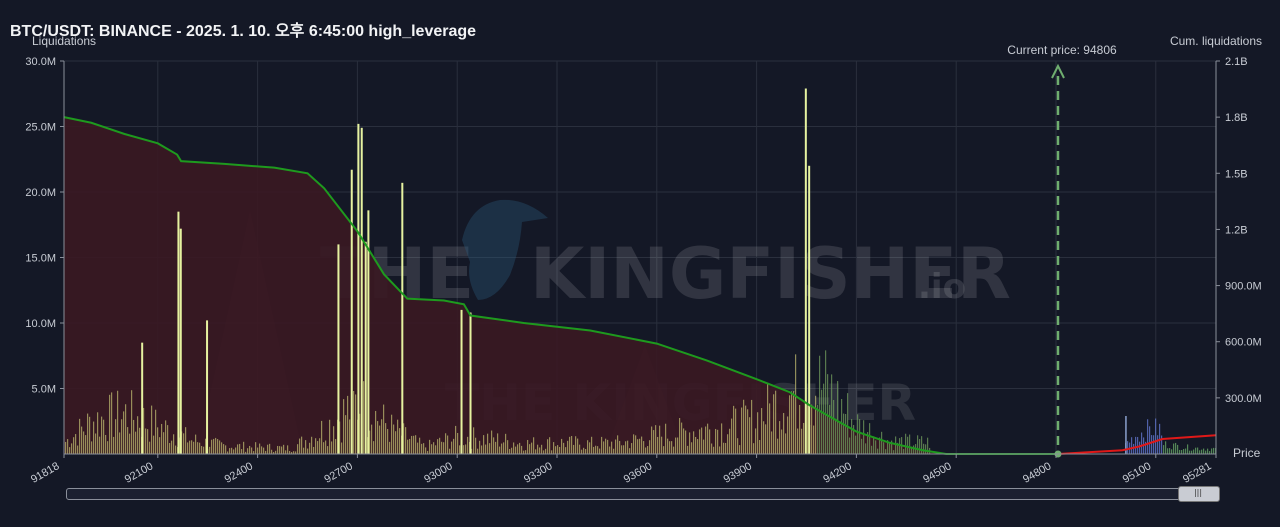 Image resolution: width=1280 pixels, height=527 pixels. I want to click on cum-short-line, so click(1137, 444).